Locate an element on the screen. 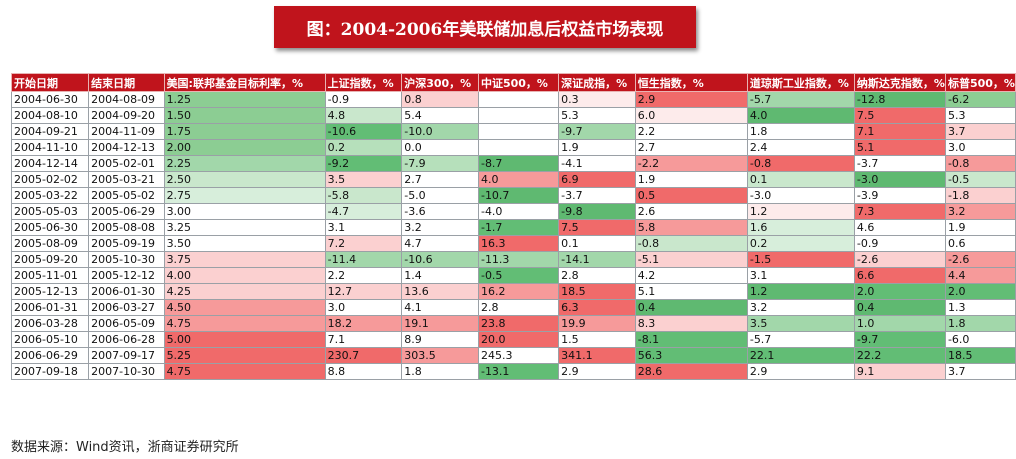 The image size is (1016, 459). table-cell: -8.1 is located at coordinates (691, 339).